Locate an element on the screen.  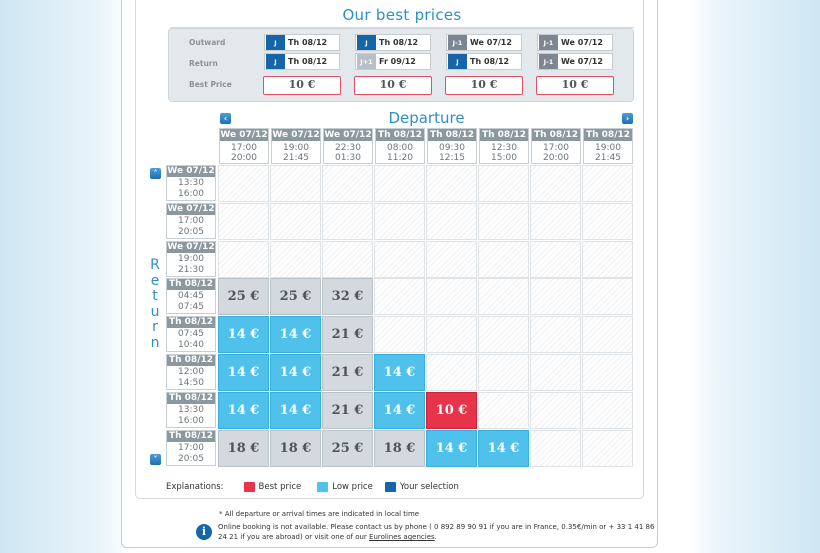
return-row-header: Th 08/12 12:00 14:50 is located at coordinates (191, 372).